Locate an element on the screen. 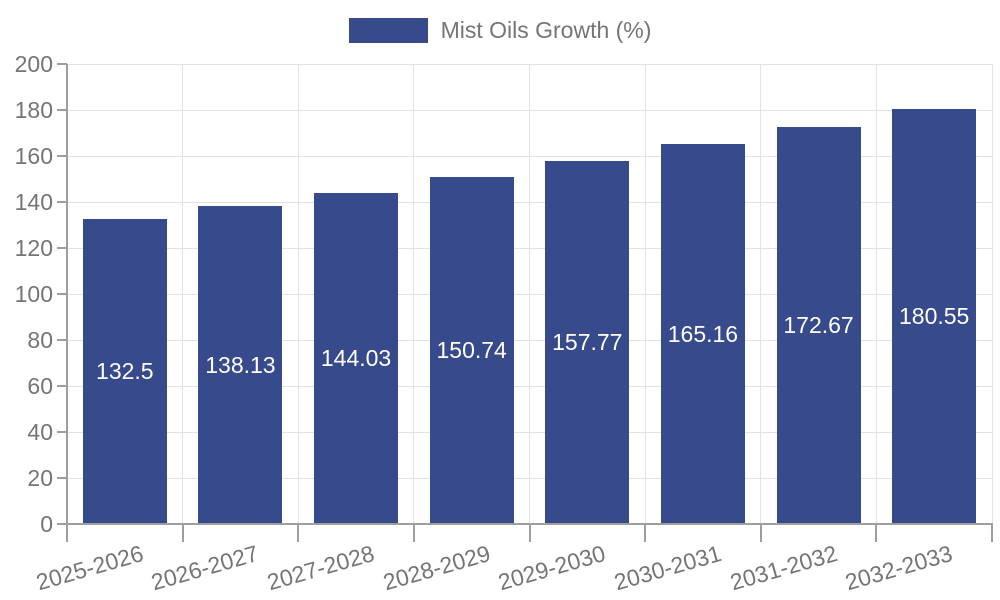  y-tick-label: 140 is located at coordinates (33, 202).